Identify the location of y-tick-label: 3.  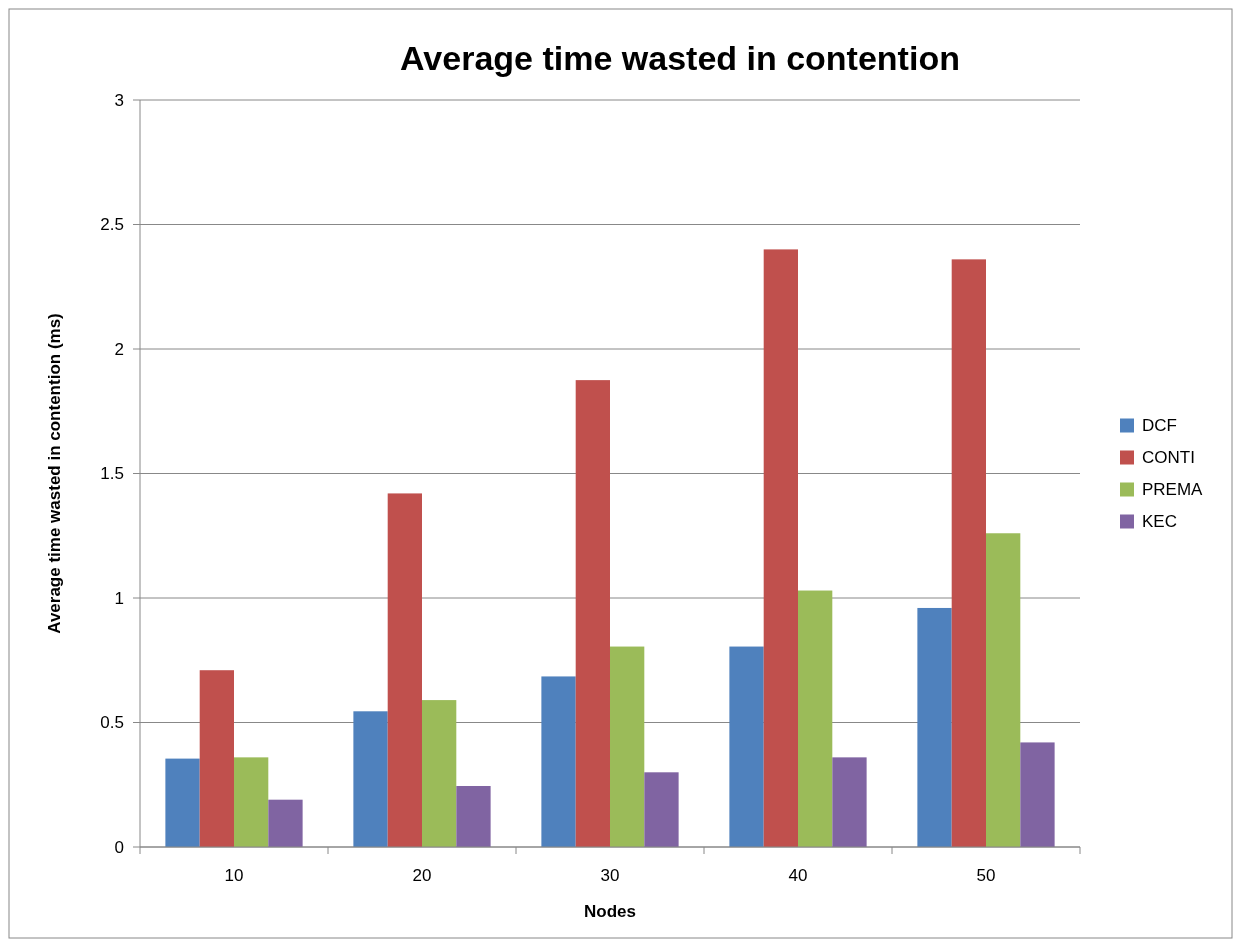
(119, 100).